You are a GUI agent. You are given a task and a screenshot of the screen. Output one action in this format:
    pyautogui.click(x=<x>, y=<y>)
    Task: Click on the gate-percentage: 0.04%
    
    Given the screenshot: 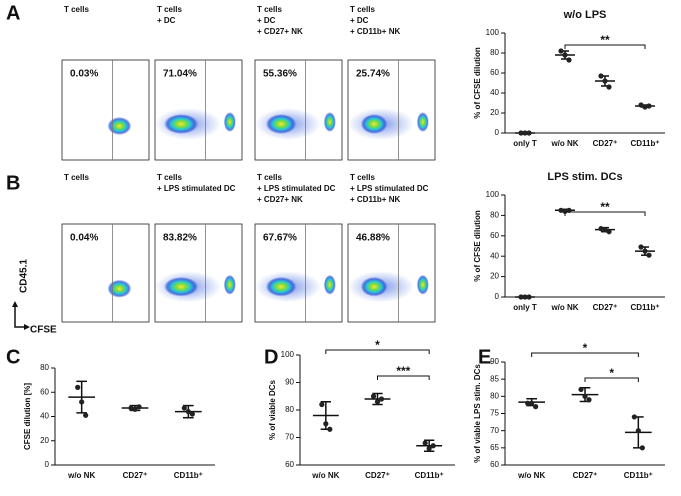 What is the action you would take?
    pyautogui.click(x=84, y=238)
    